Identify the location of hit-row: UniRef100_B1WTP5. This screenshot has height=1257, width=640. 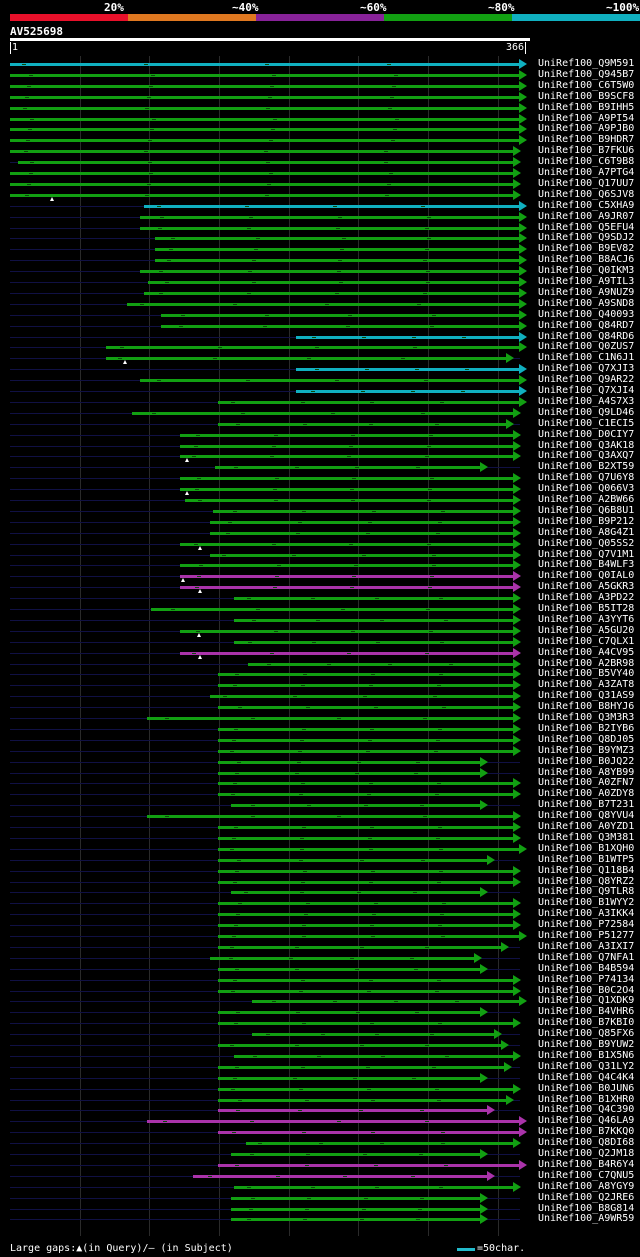
(320, 860).